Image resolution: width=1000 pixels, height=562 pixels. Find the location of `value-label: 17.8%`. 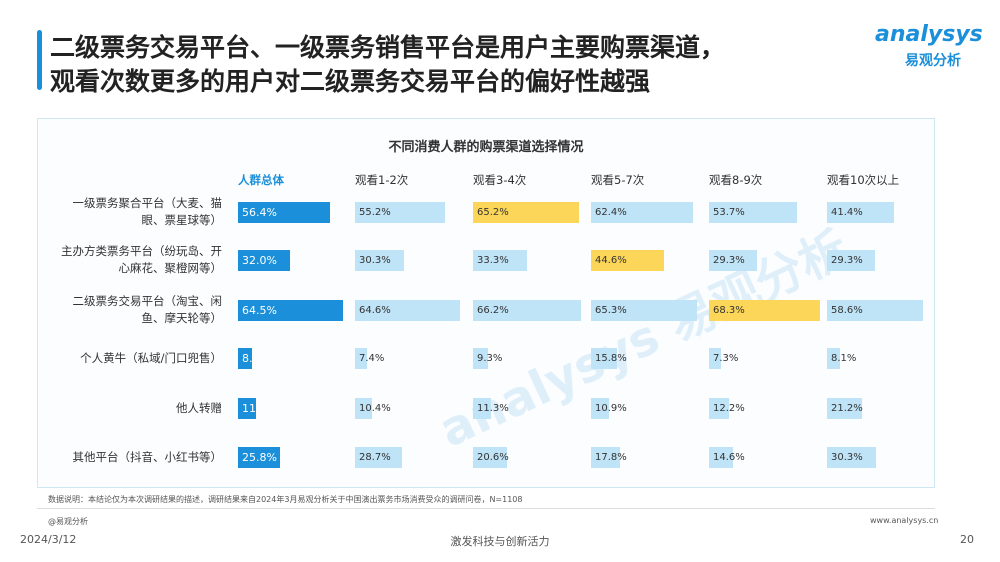

value-label: 17.8% is located at coordinates (611, 457).